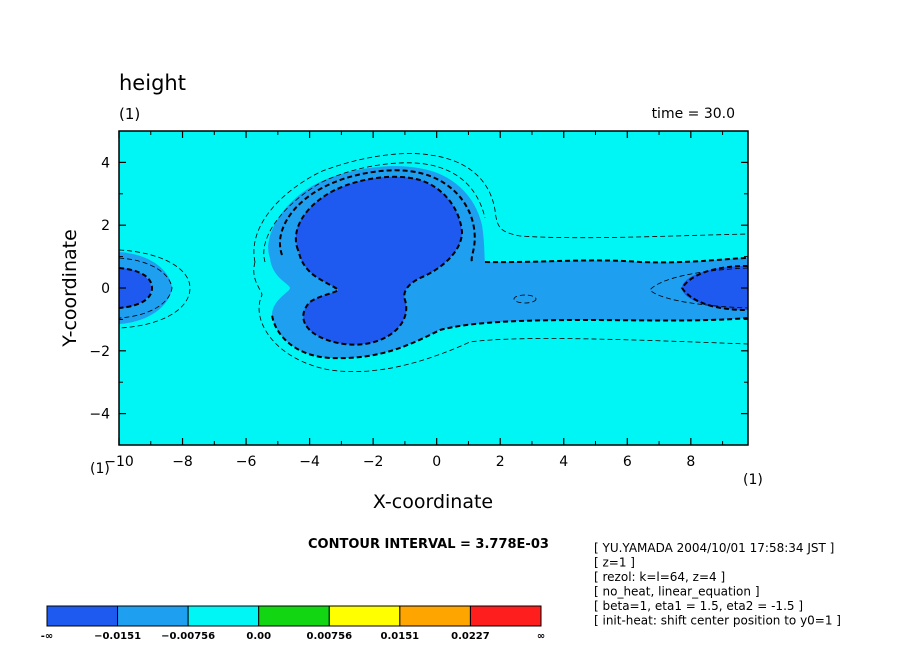 Image resolution: width=904 pixels, height=654 pixels. I want to click on colorbar-label: ∞, so click(541, 636).